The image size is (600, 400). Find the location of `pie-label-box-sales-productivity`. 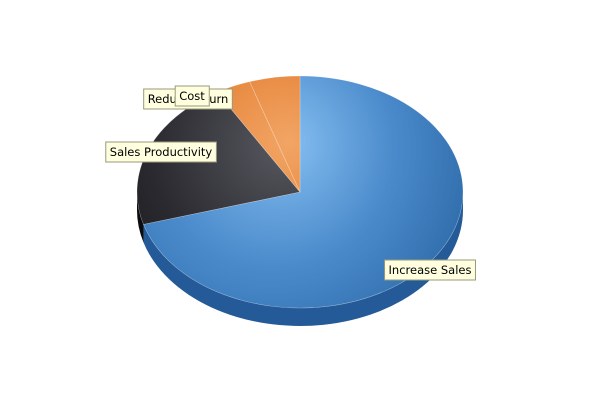

pie-label-box-sales-productivity is located at coordinates (161, 152).